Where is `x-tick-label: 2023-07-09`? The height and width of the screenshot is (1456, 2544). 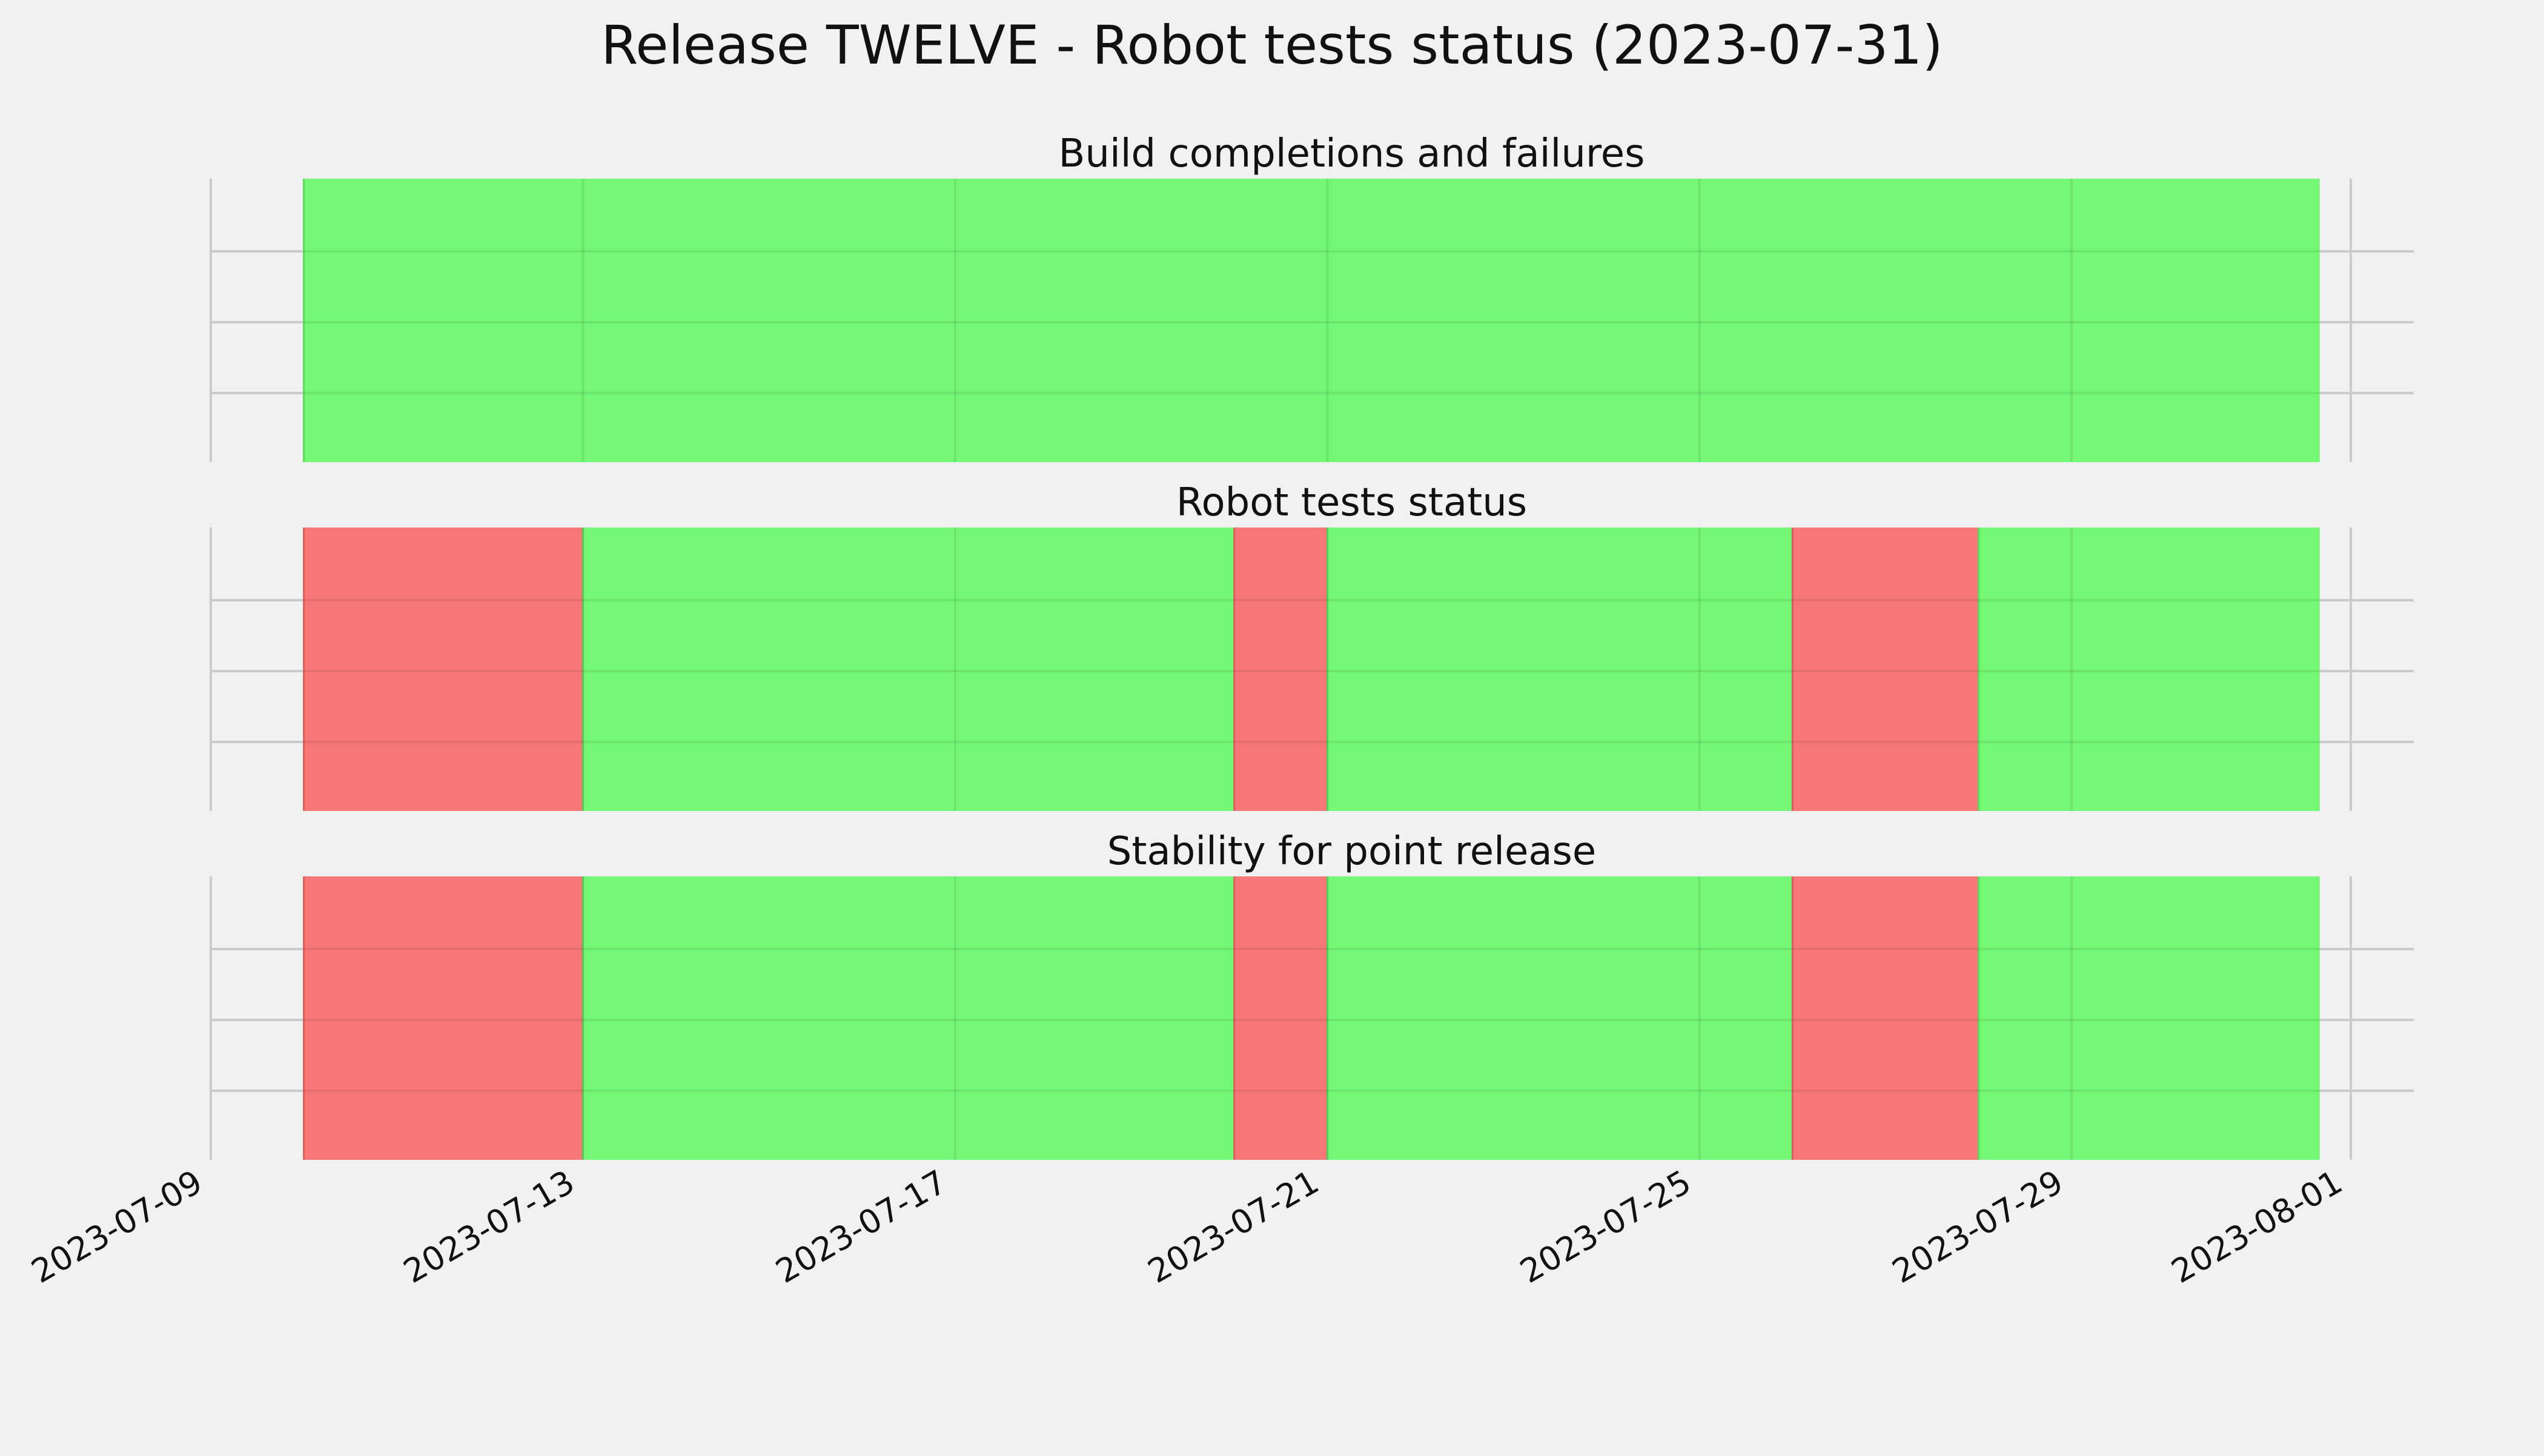
x-tick-label: 2023-07-09 is located at coordinates (117, 1227).